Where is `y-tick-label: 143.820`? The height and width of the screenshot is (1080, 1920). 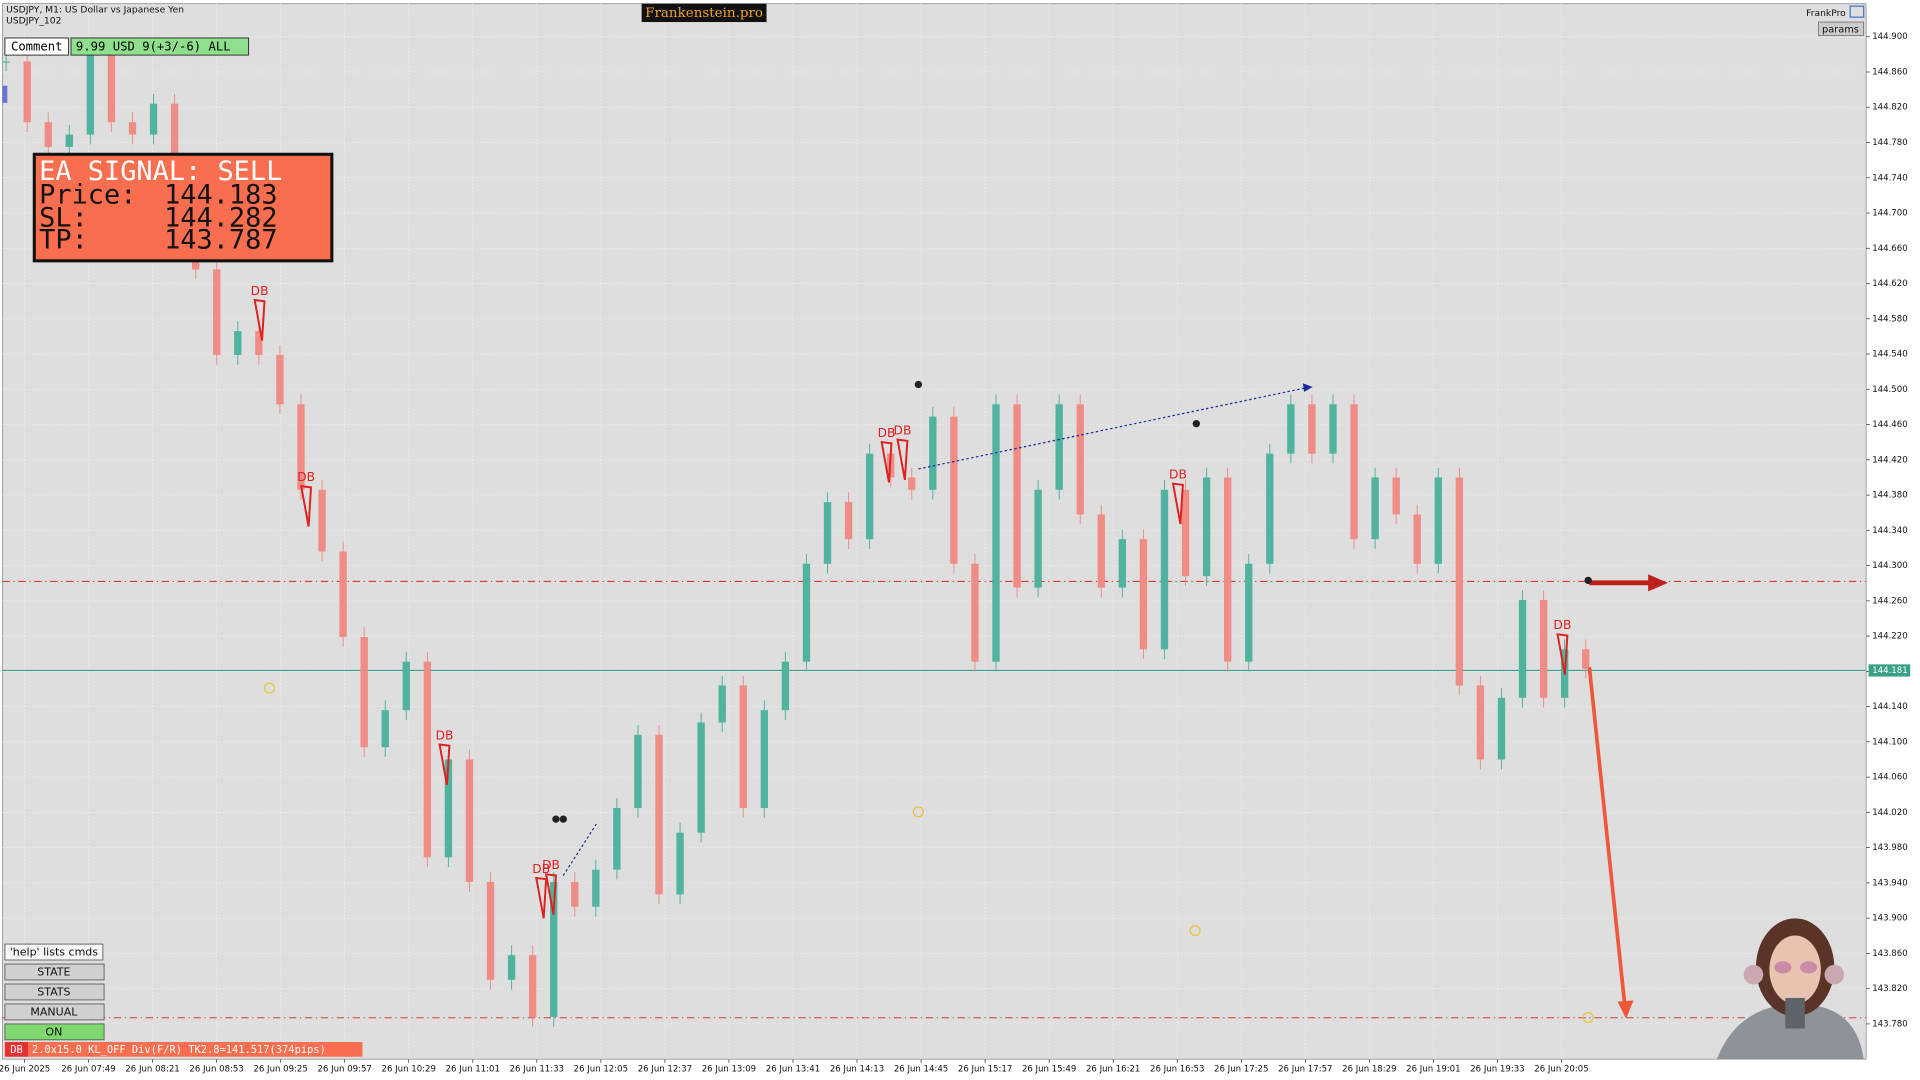
y-tick-label: 143.820 is located at coordinates (1889, 989).